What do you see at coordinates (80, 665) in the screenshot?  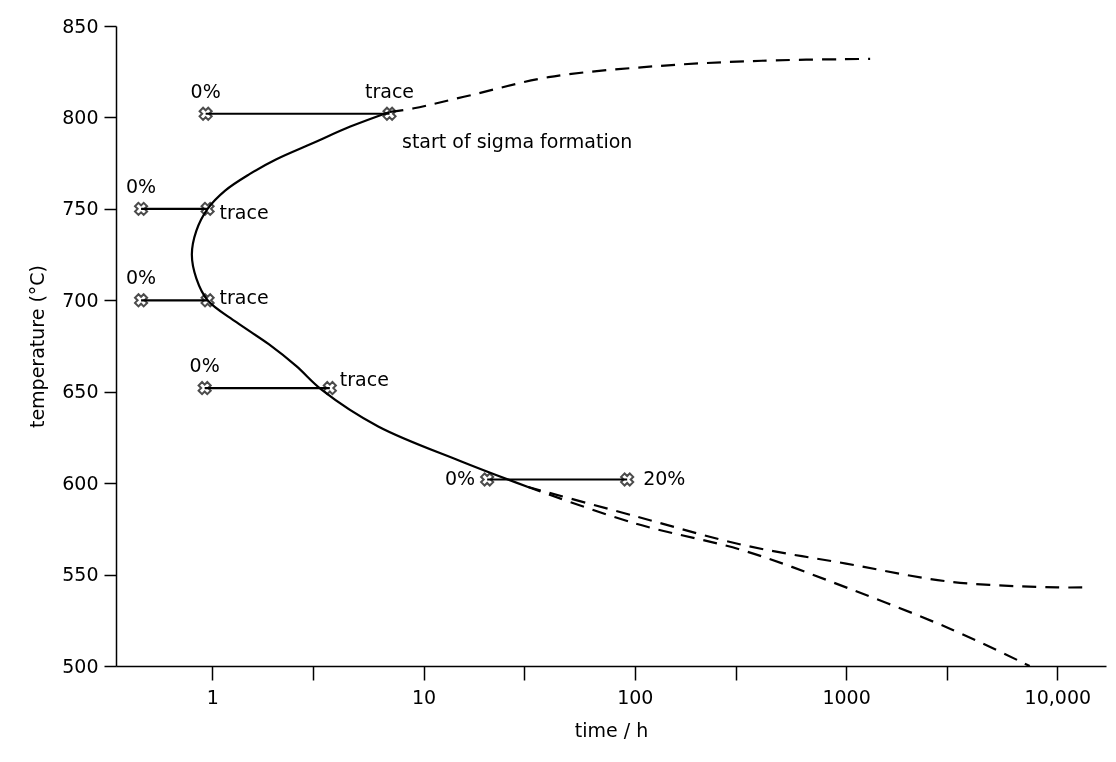 I see `y-tick-label: 500` at bounding box center [80, 665].